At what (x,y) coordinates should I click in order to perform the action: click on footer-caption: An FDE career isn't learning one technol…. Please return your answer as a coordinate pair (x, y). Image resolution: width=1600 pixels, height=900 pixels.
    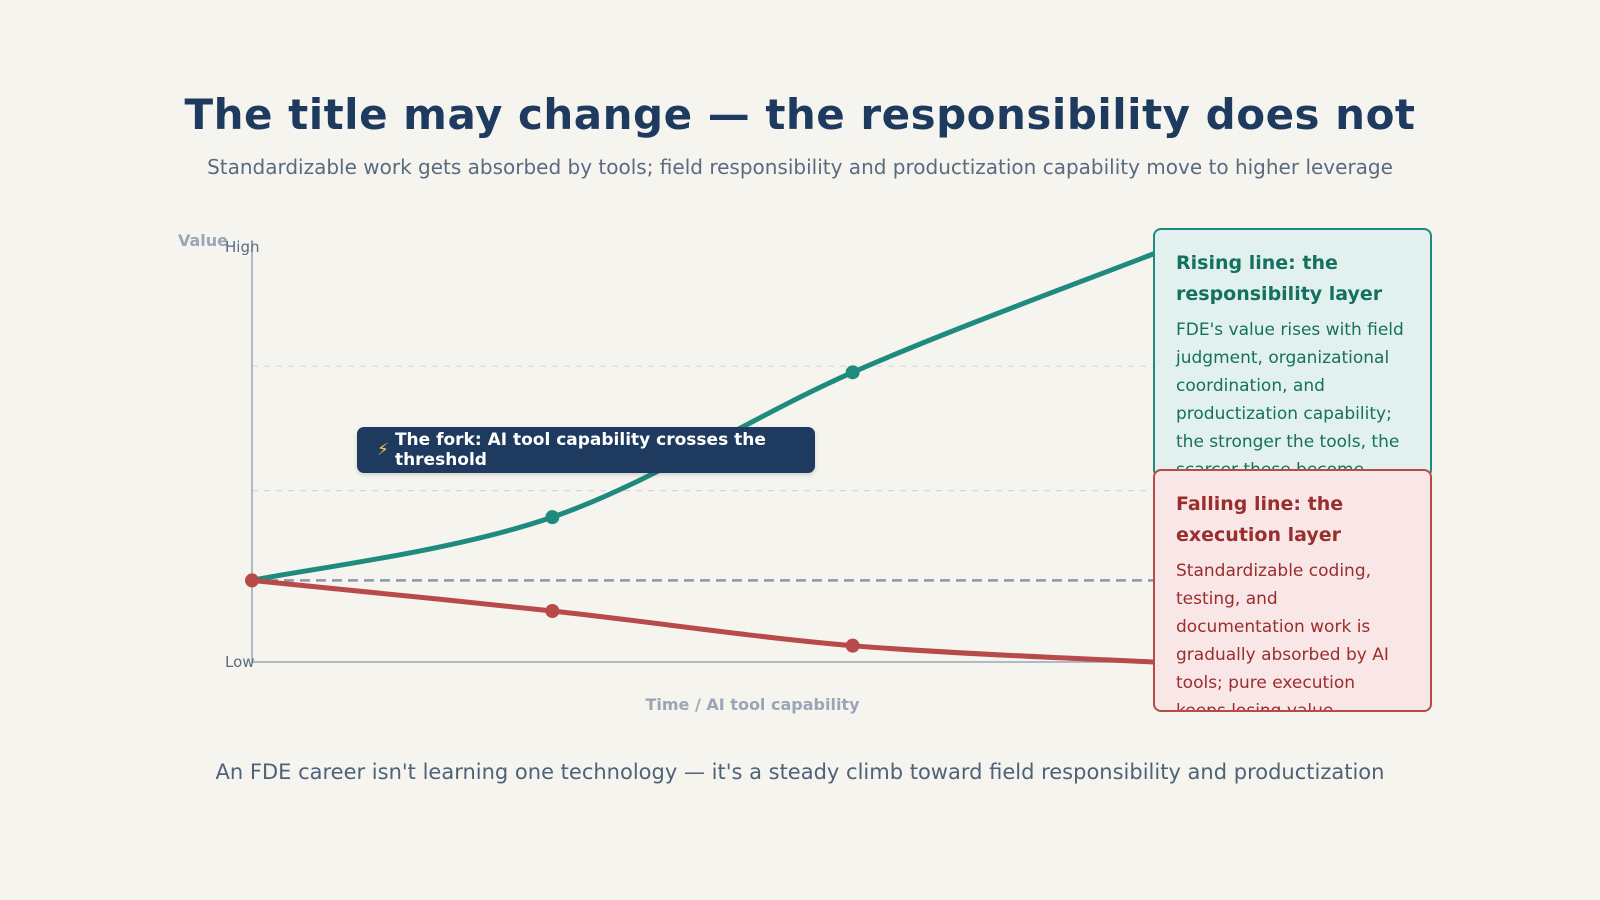
    Looking at the image, I should click on (800, 772).